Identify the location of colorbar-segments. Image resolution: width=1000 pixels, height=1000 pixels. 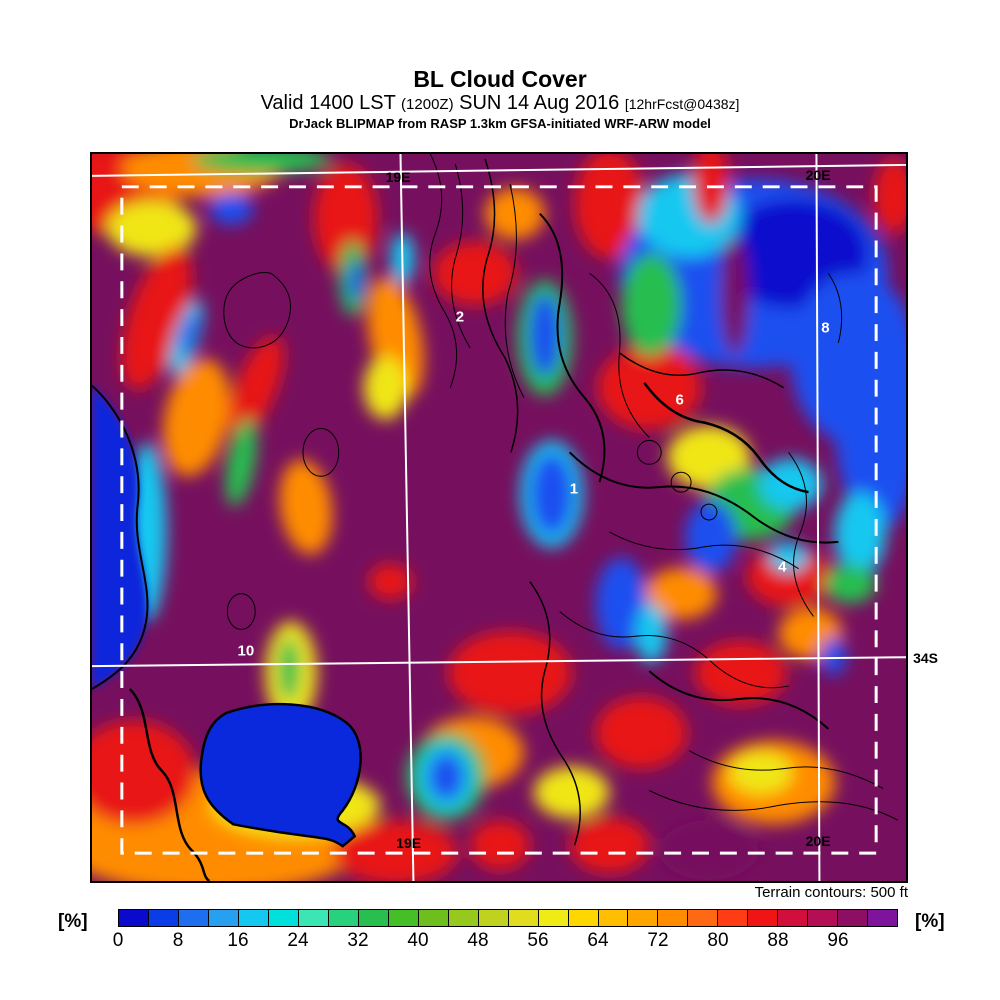
(508, 918).